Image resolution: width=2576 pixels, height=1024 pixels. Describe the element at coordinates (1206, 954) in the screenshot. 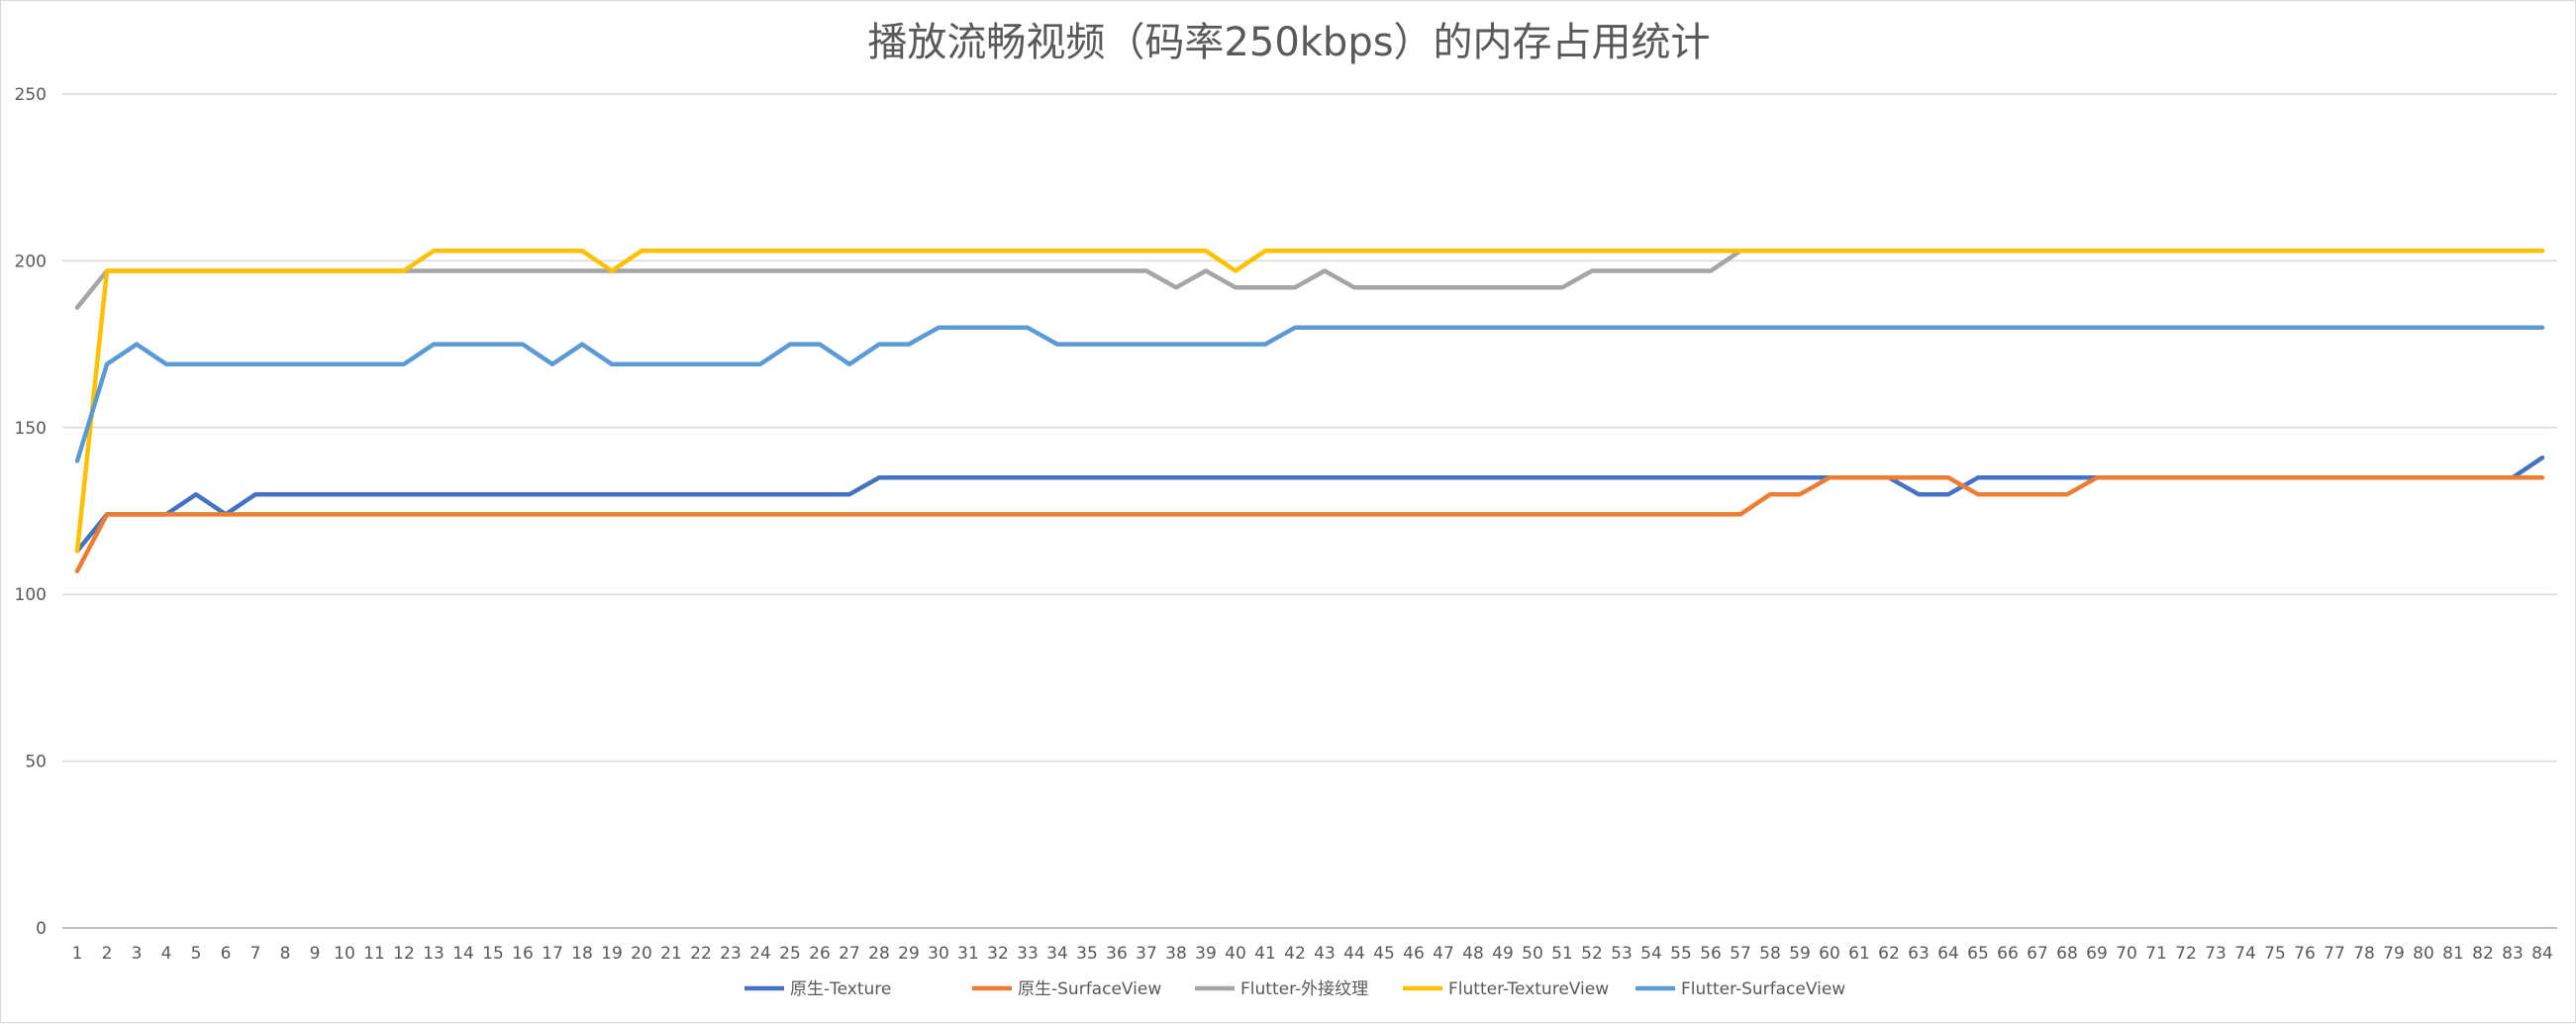

I see `x-tick-label: 39` at that location.